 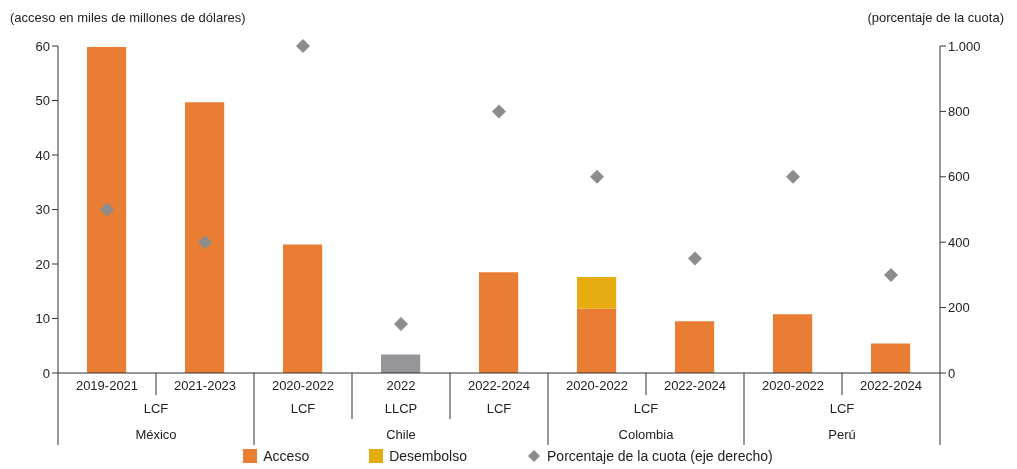 I want to click on y2-tick-label: 800, so click(x=959, y=112).